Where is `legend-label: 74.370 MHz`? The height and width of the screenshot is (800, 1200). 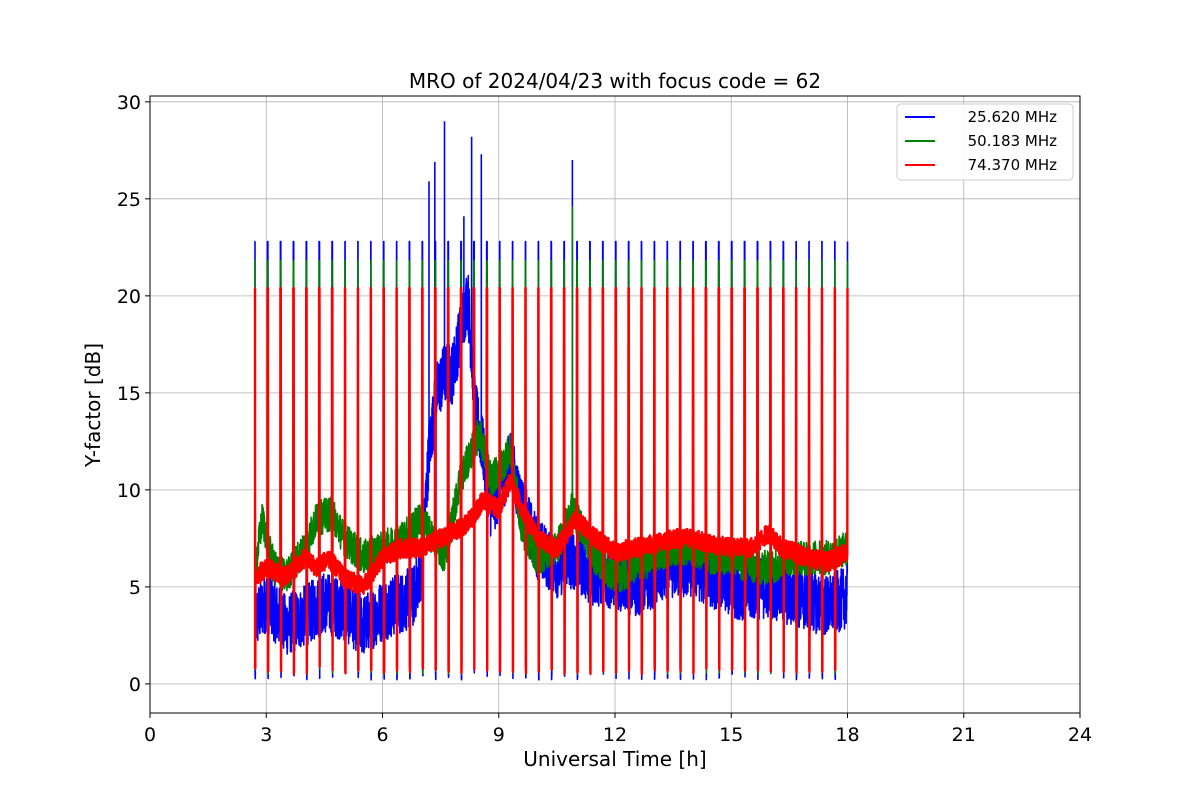
legend-label: 74.370 MHz is located at coordinates (1012, 165).